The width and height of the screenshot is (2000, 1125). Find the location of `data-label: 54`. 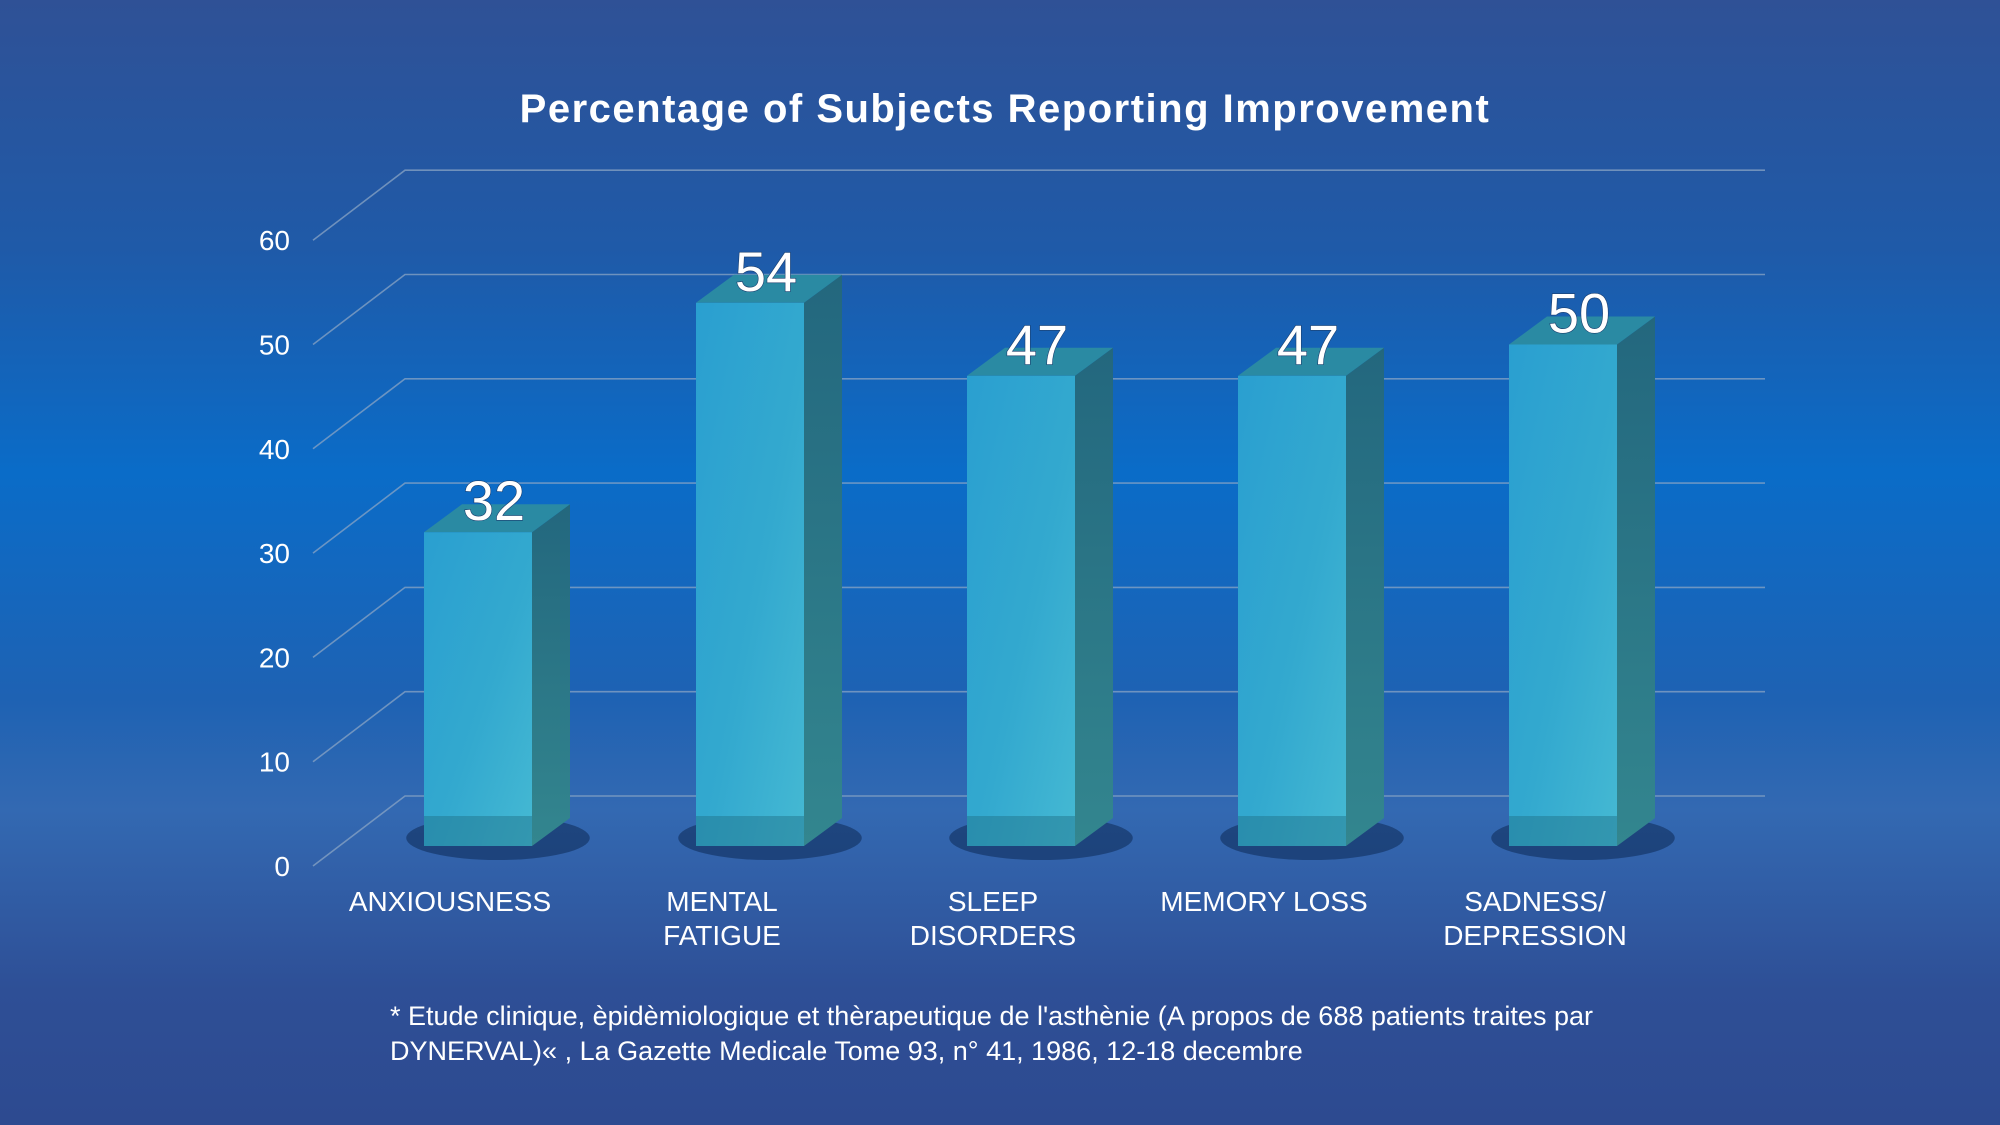

data-label: 54 is located at coordinates (766, 271).